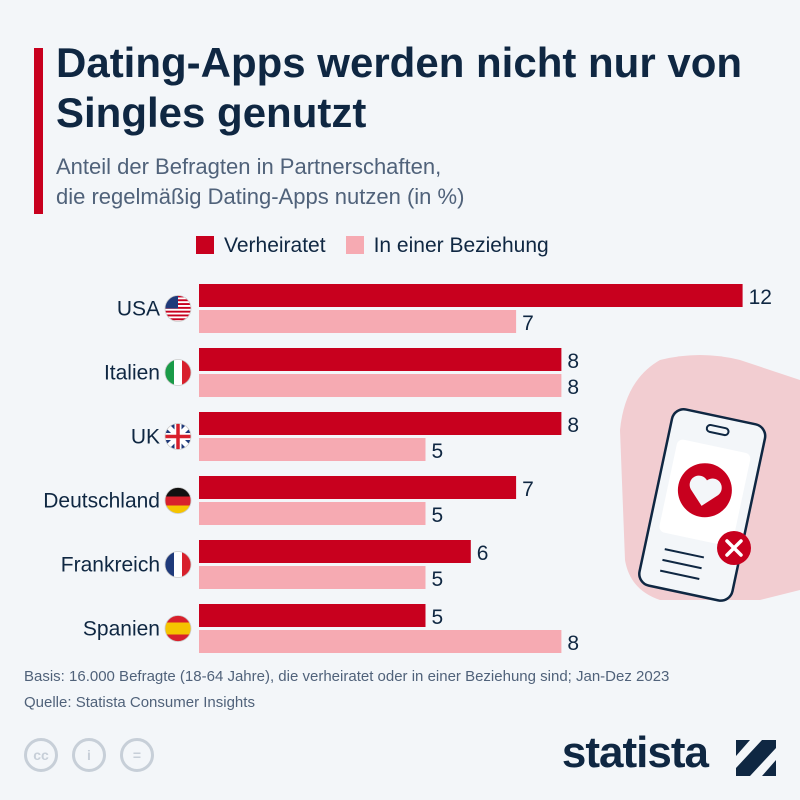  Describe the element at coordinates (121, 629) in the screenshot. I see `category-label: Spanien` at that location.